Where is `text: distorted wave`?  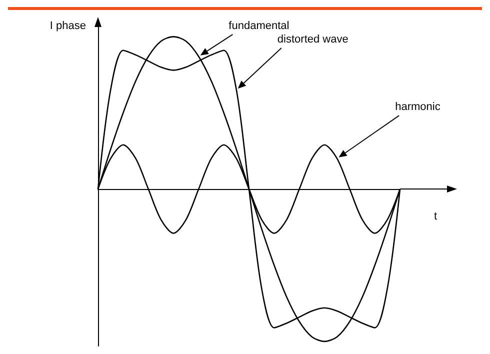
text: distorted wave is located at coordinates (312, 40).